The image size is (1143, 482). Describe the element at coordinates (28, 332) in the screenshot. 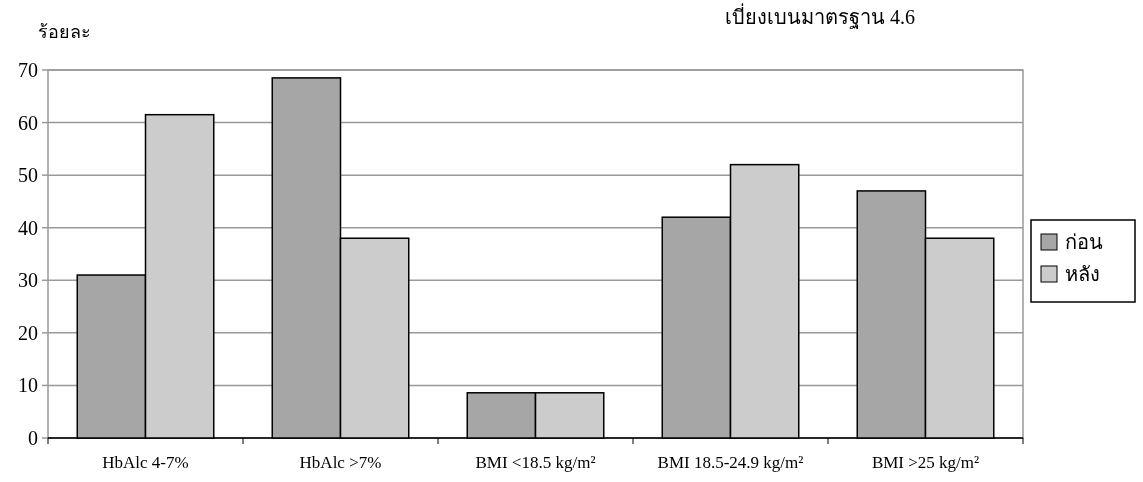

I see `y-tick-label: 20` at that location.